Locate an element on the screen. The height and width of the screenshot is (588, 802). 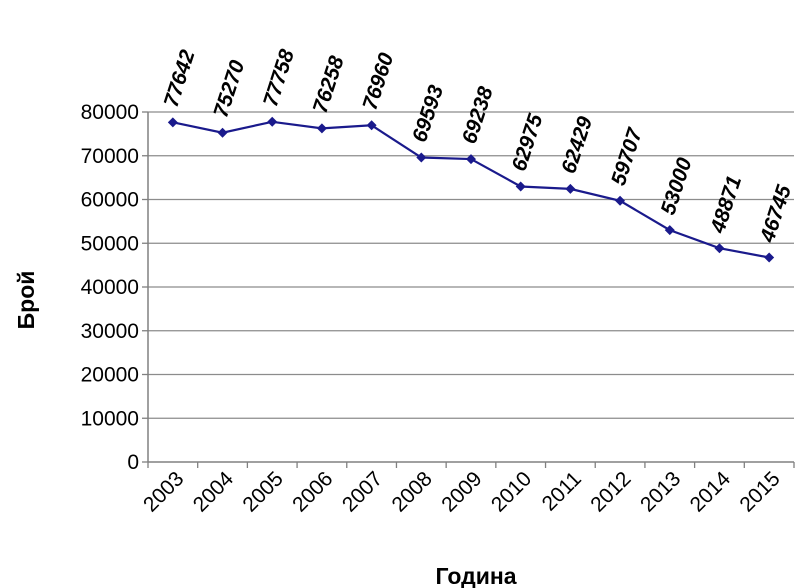
y-tick-label: 70000 is located at coordinates (110, 156).